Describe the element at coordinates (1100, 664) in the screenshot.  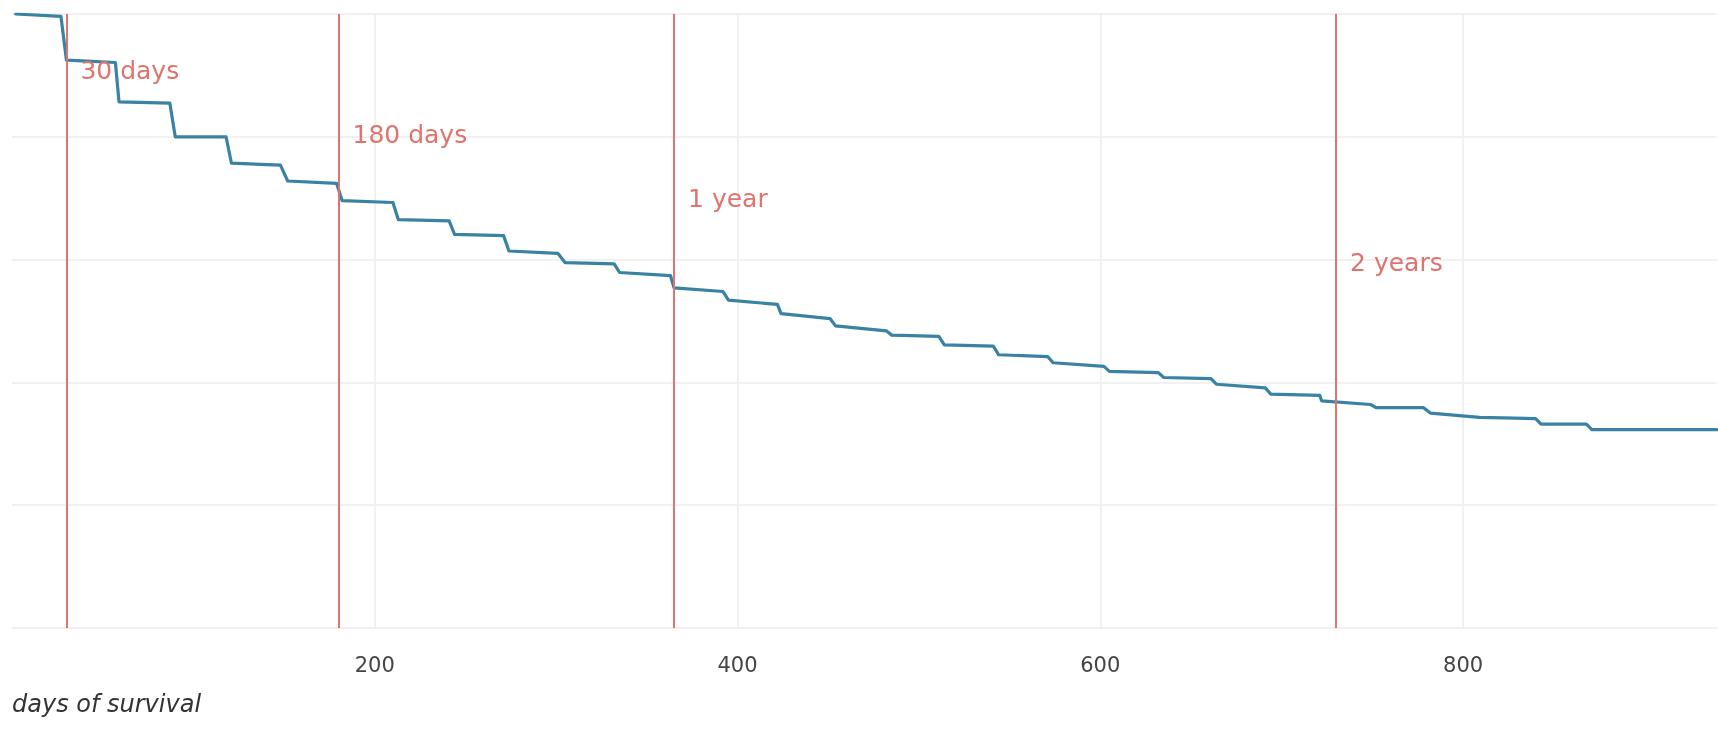
I see `x-tick-label: 600` at that location.